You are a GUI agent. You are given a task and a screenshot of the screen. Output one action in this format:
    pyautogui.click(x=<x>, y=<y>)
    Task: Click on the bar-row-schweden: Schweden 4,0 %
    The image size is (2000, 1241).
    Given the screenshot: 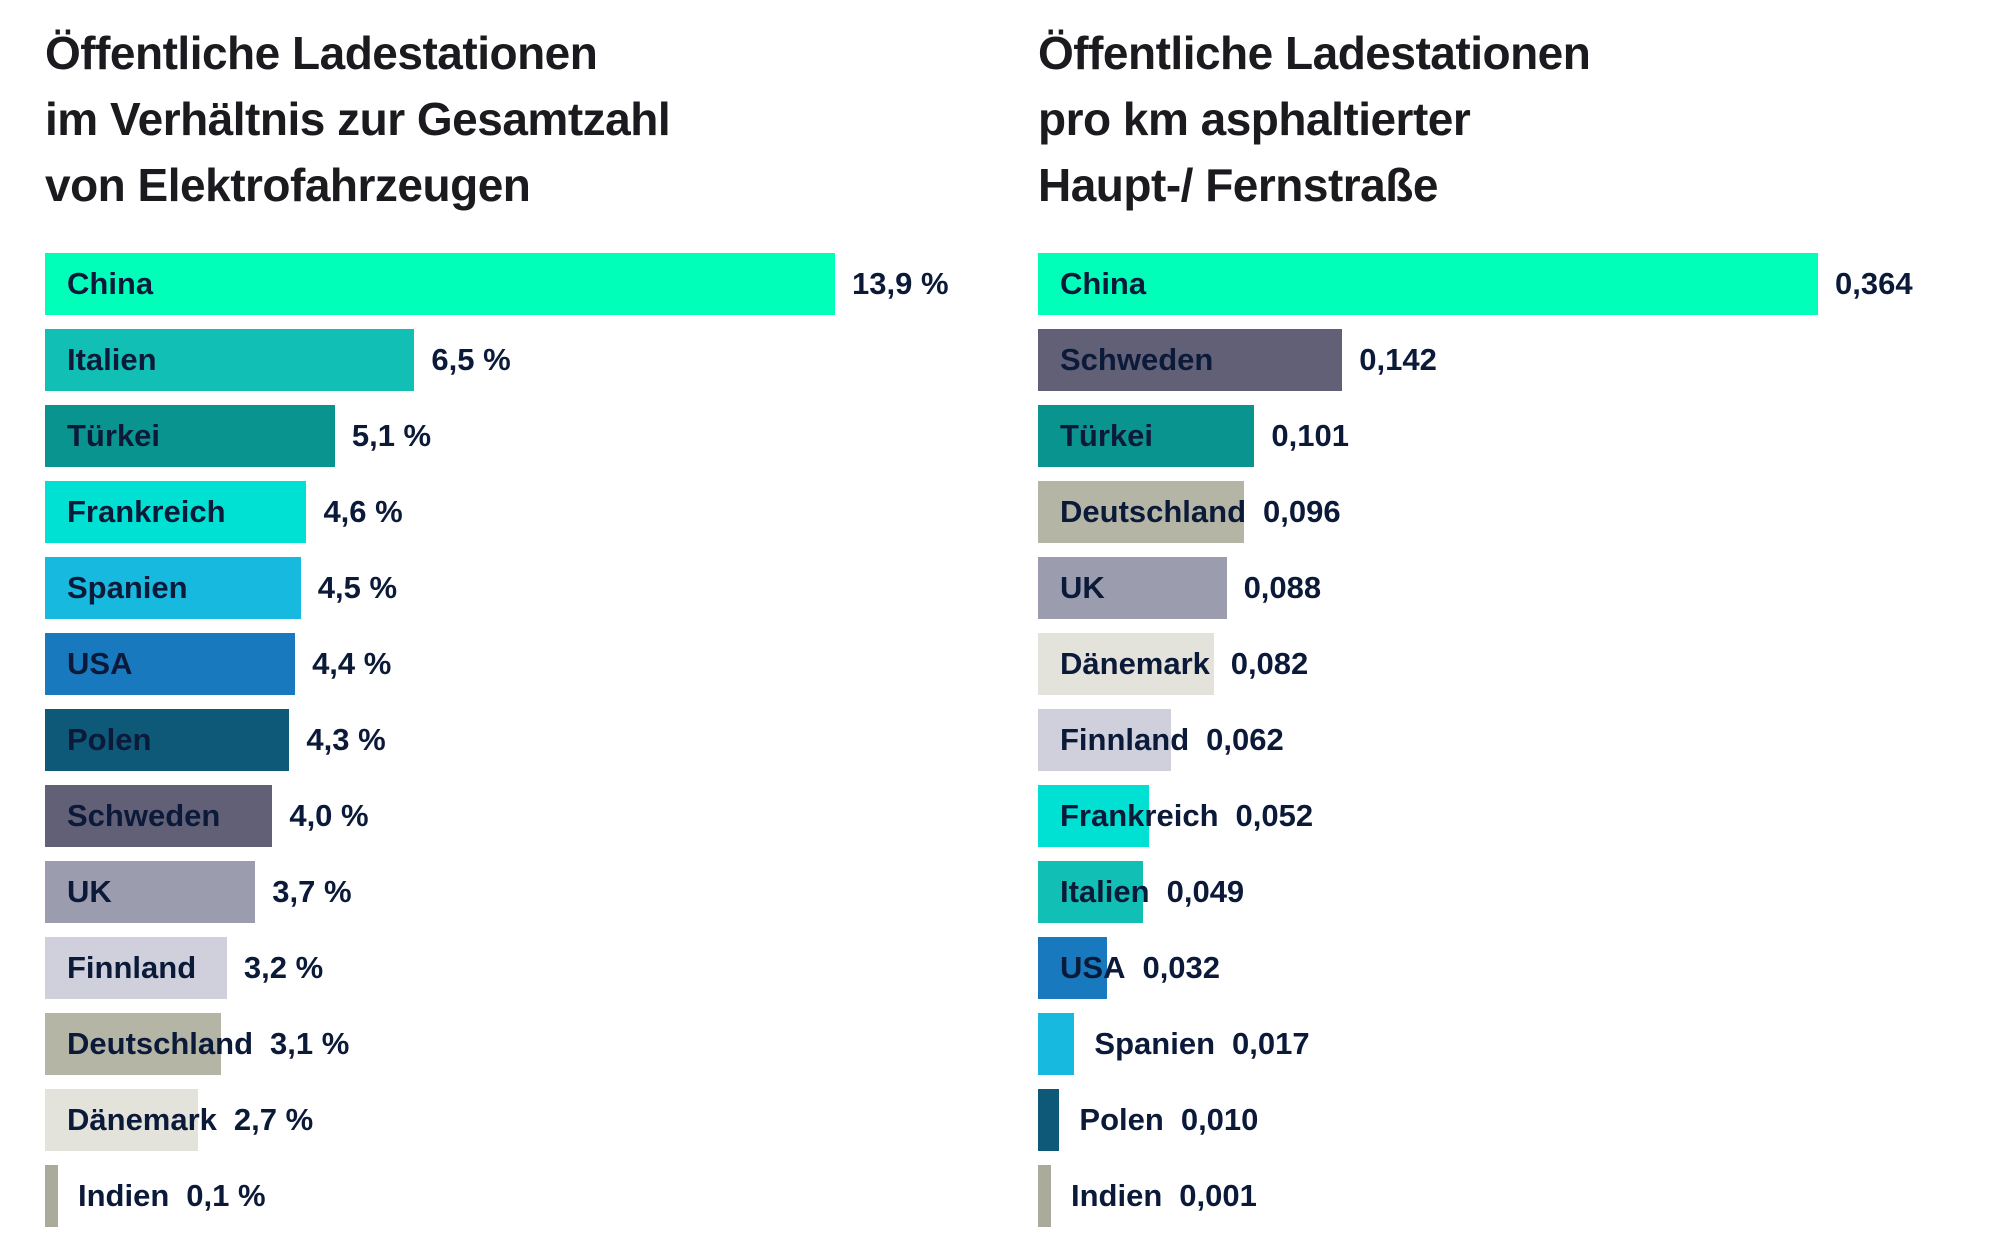 What is the action you would take?
    pyautogui.click(x=440, y=816)
    